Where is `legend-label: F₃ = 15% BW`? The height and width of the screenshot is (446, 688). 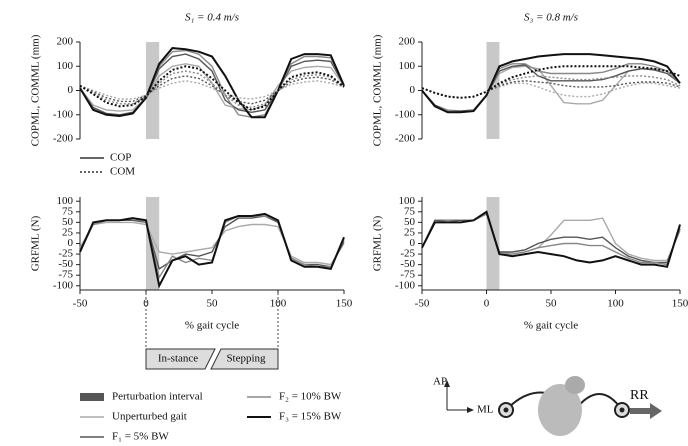
legend-label: F₃ = 15% BW is located at coordinates (310, 417).